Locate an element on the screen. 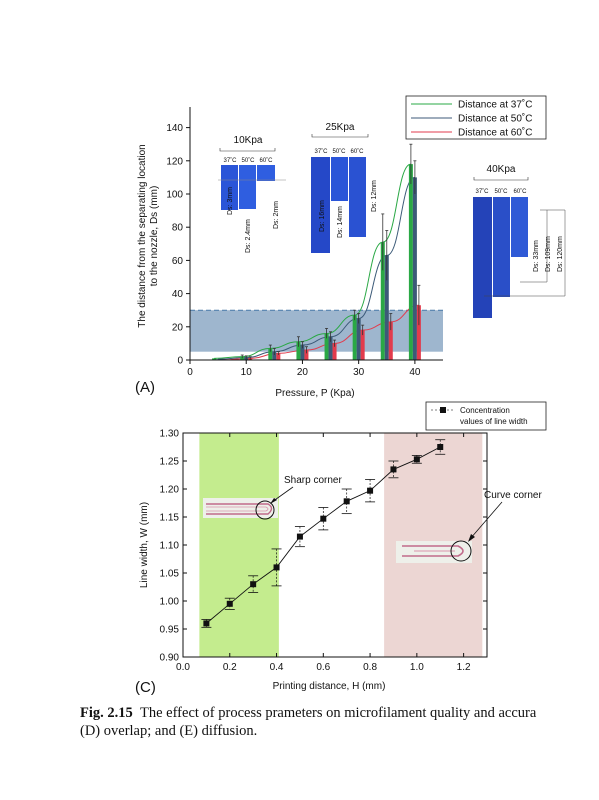  y-tick-label: 0.95 is located at coordinates (170, 630).